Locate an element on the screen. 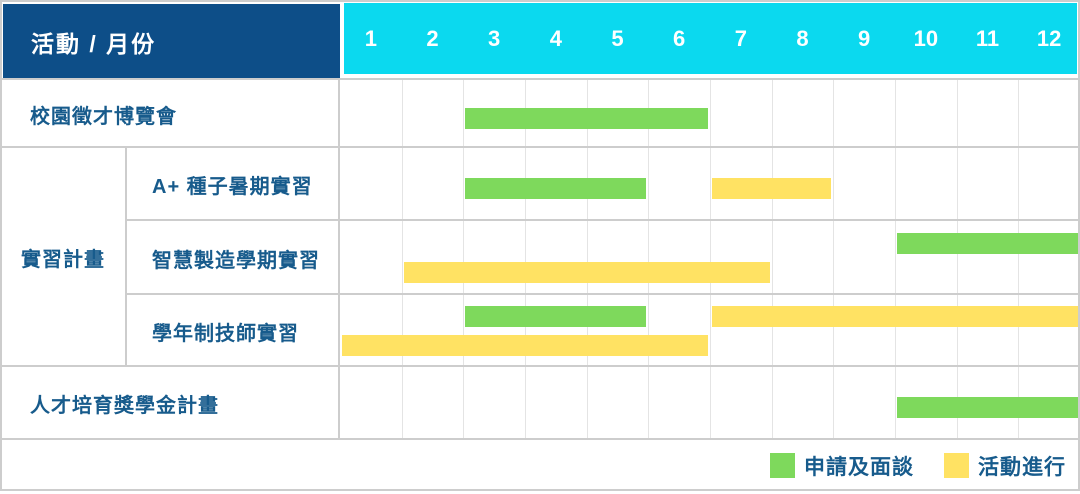 Image resolution: width=1080 pixels, height=494 pixels. row-label: 學年制技師實習 is located at coordinates (225, 333).